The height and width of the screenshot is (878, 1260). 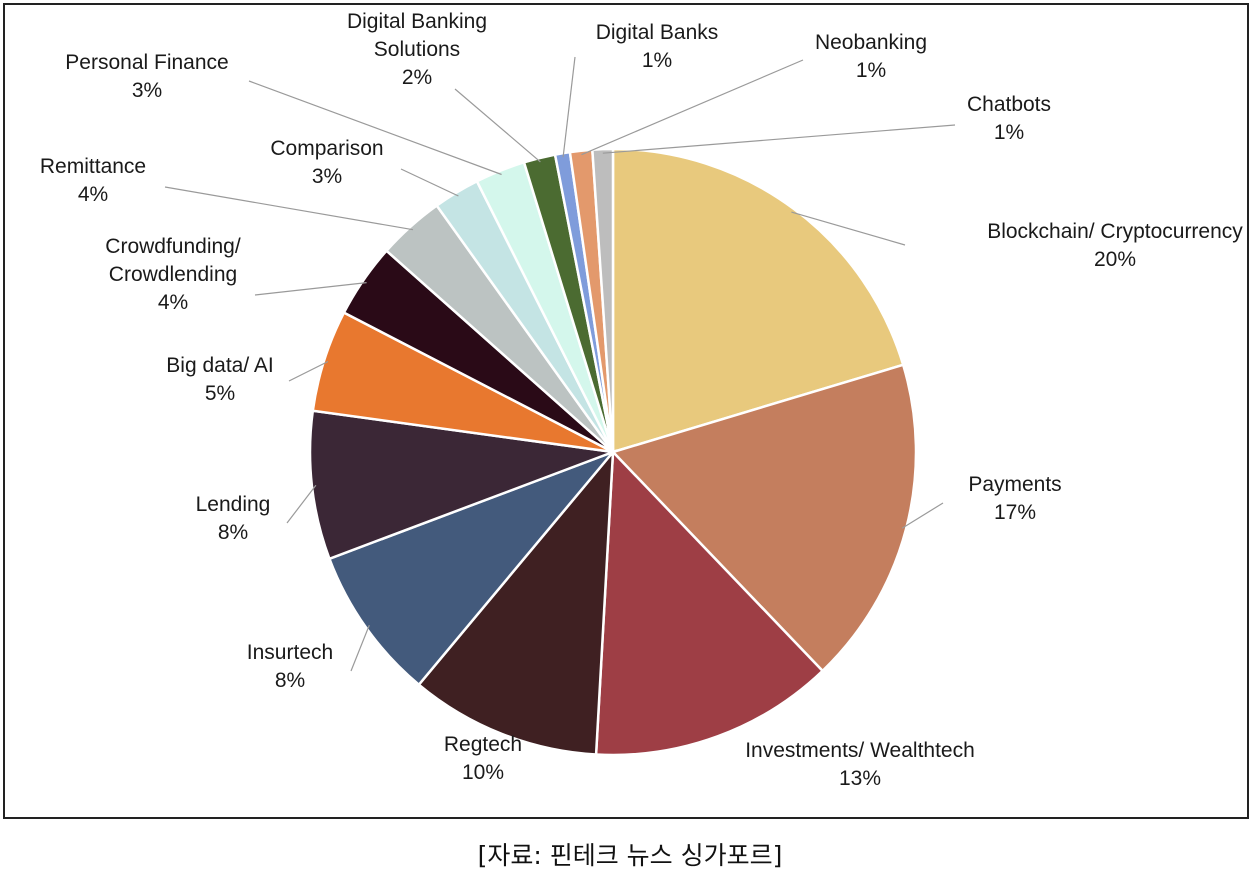 I want to click on slice-name: Solutions, so click(x=417, y=49).